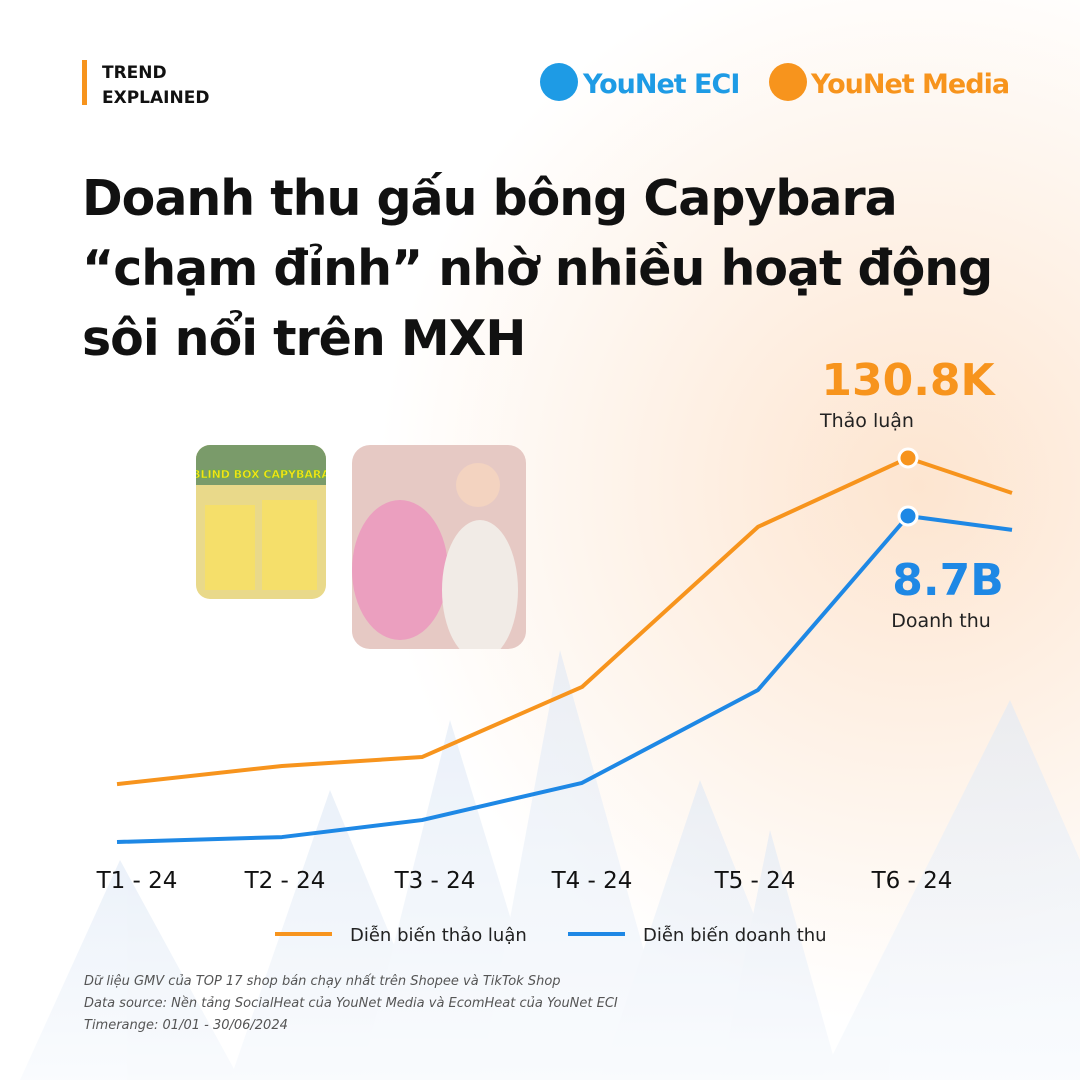 This screenshot has width=1080, height=1080. I want to click on x-tick-label: T4 - 24, so click(592, 881).